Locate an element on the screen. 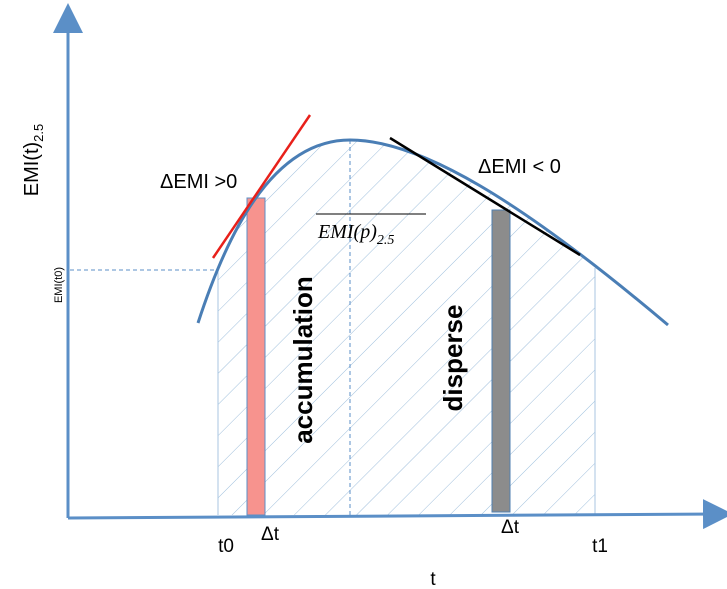 The width and height of the screenshot is (727, 589). tangent-decrease is located at coordinates (485, 196).